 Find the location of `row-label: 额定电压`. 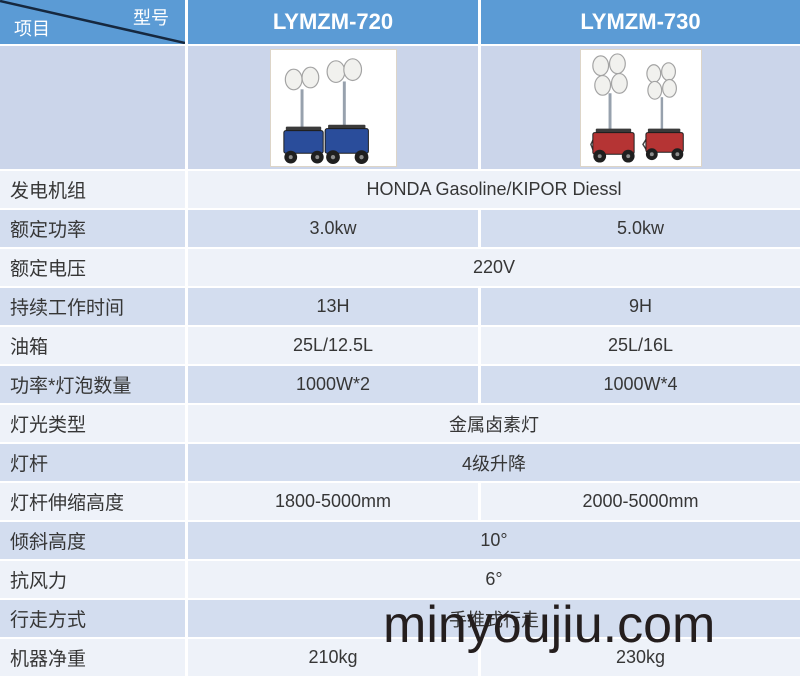

row-label: 额定电压 is located at coordinates (92, 267).